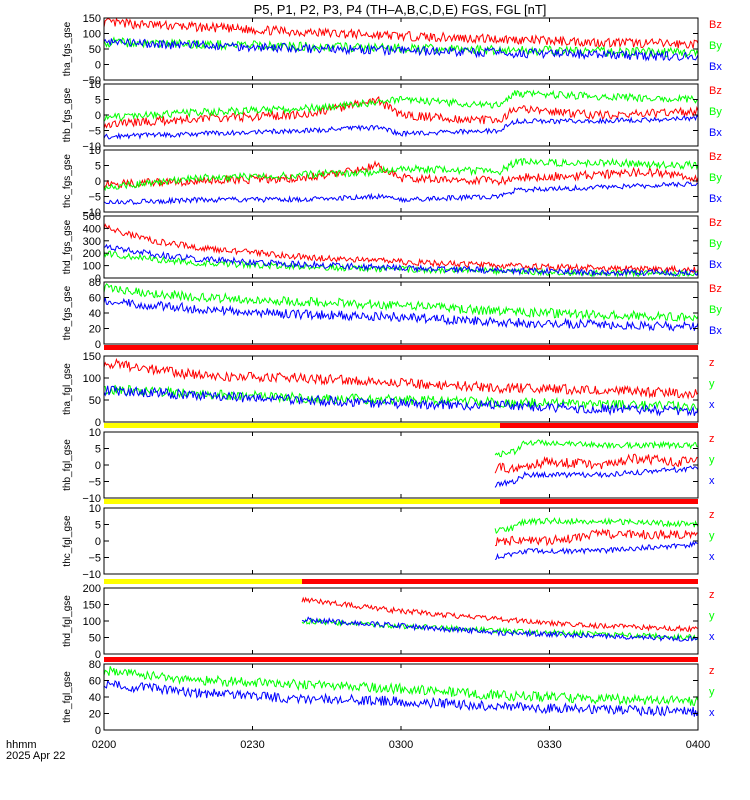 Image resolution: width=750 pixels, height=800 pixels. What do you see at coordinates (67, 48) in the screenshot?
I see `ylabel: tha_fgs_gse` at bounding box center [67, 48].